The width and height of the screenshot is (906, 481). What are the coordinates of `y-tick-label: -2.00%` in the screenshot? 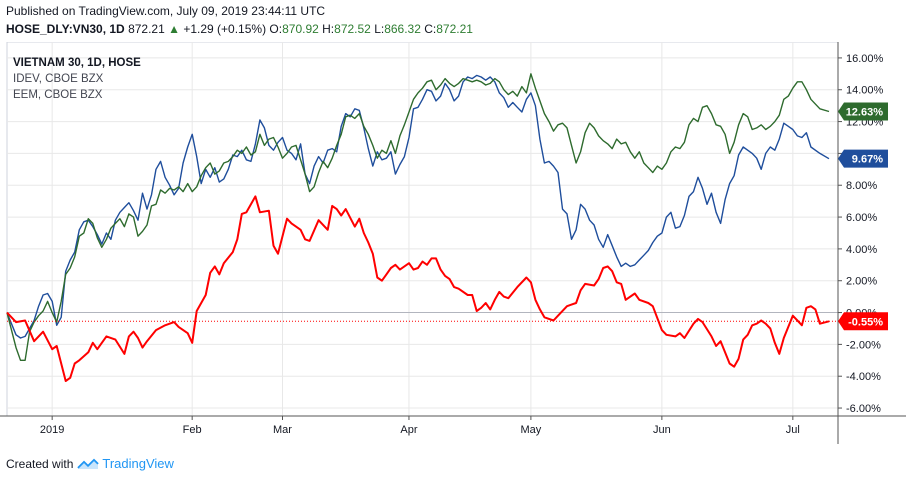 It's located at (863, 345).